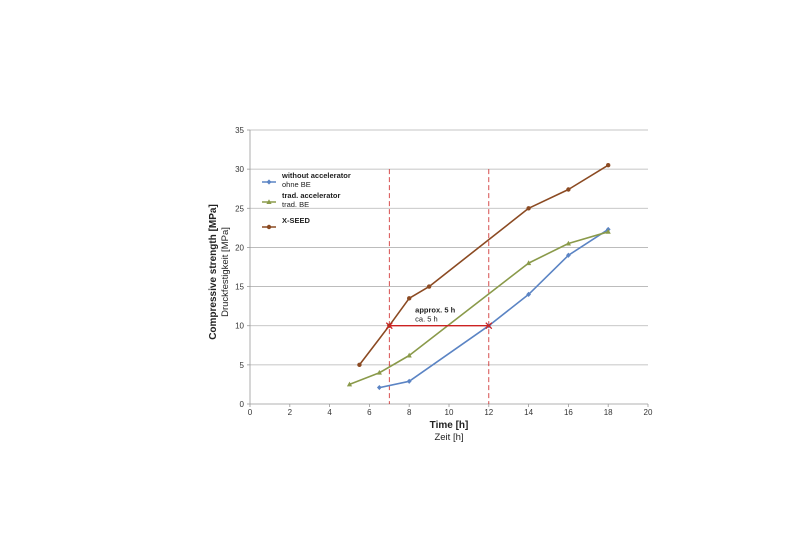 This screenshot has width=800, height=559. Describe the element at coordinates (239, 169) in the screenshot. I see `y-tick-label: 30` at that location.